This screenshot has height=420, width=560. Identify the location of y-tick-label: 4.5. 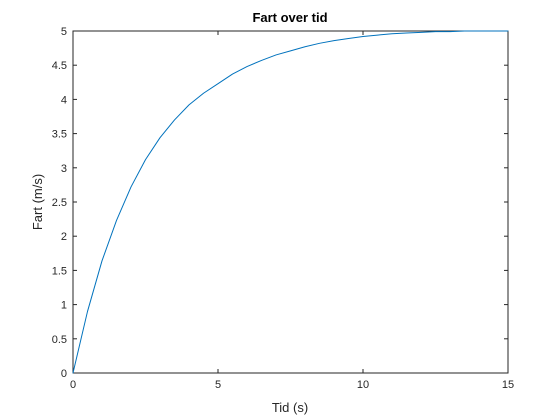
(59, 66).